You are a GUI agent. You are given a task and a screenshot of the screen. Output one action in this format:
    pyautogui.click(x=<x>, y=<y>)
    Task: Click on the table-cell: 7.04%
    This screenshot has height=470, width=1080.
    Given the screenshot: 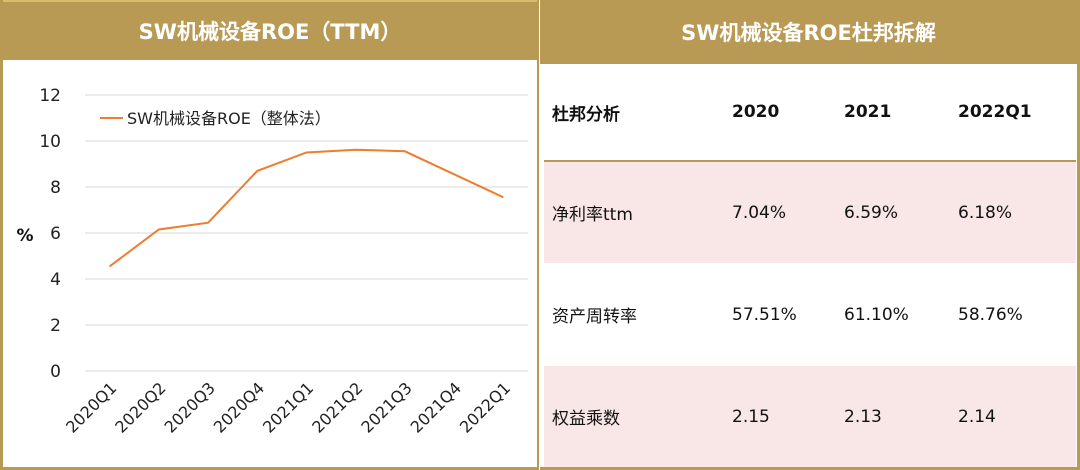 What is the action you would take?
    pyautogui.click(x=759, y=212)
    